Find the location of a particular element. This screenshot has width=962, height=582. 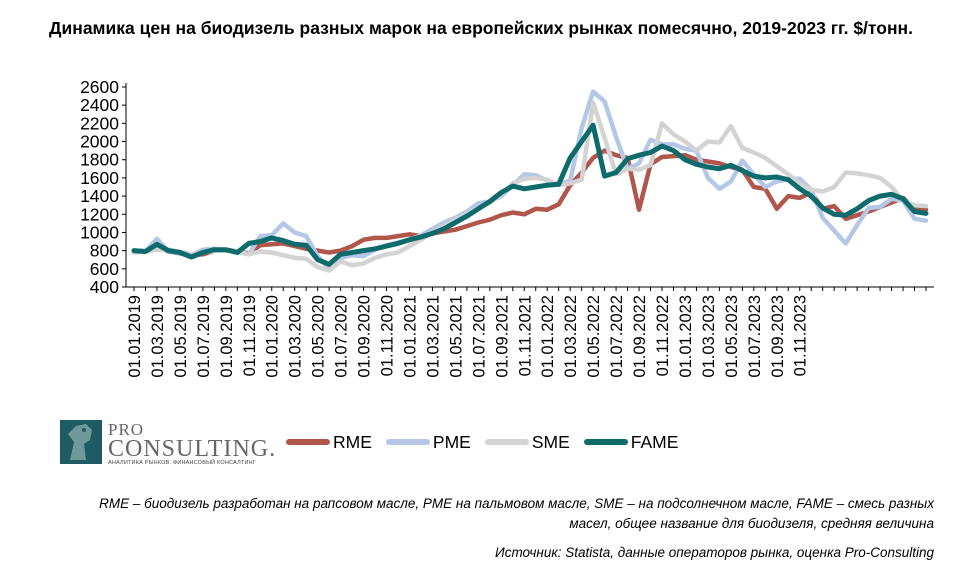

x-tick-label-25: 01.03.2023 is located at coordinates (709, 336).